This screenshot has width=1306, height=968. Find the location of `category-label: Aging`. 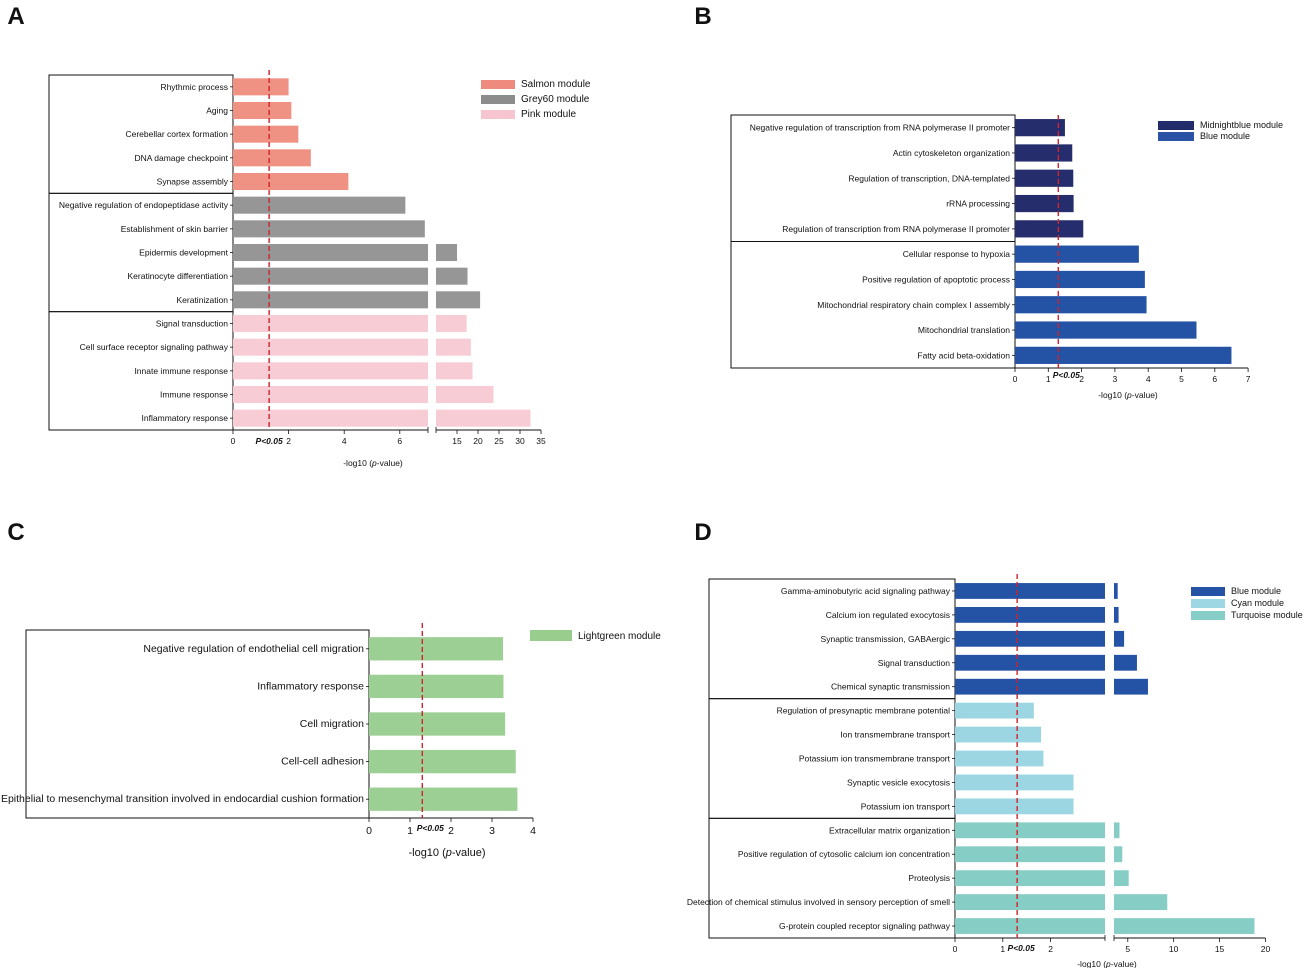

category-label: Aging is located at coordinates (217, 111).